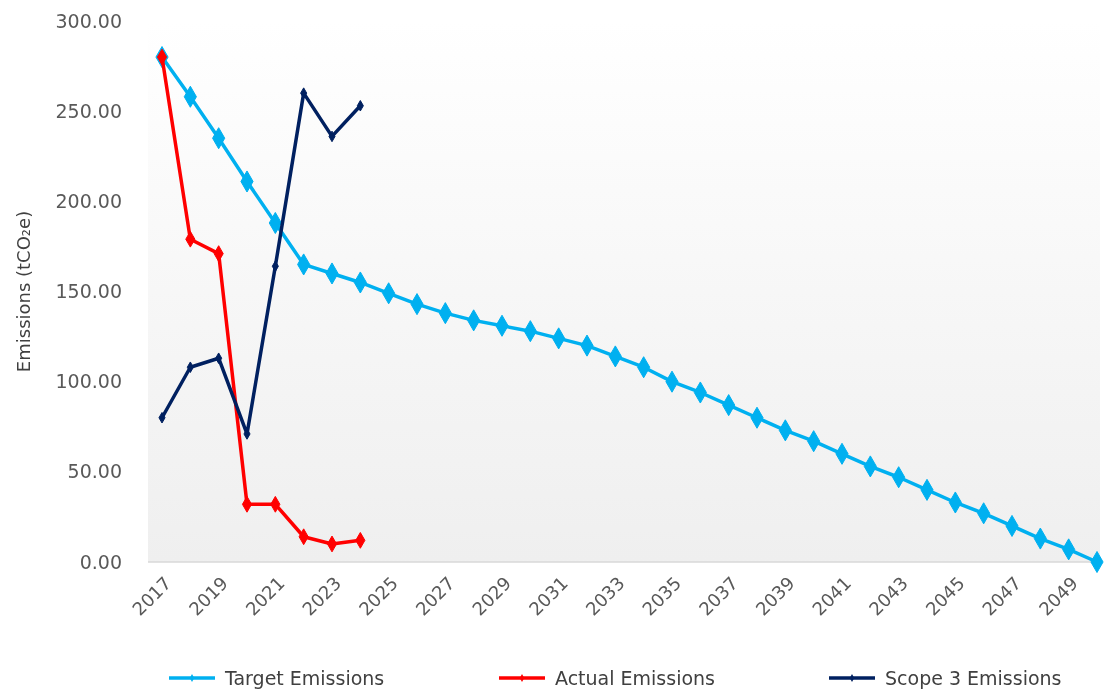  I want to click on y-tick-label: 100.00, so click(88, 381).